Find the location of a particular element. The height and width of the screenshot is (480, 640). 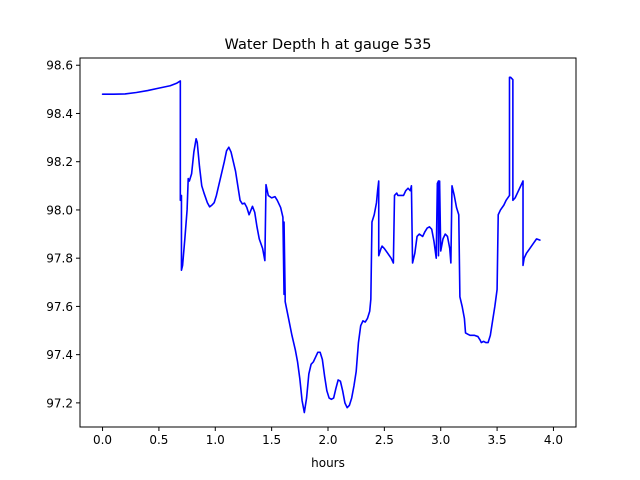

y-axis: 97.2 97.4 97.6 97.8 98.0 98.2 98.4 98.6 is located at coordinates (63, 234).